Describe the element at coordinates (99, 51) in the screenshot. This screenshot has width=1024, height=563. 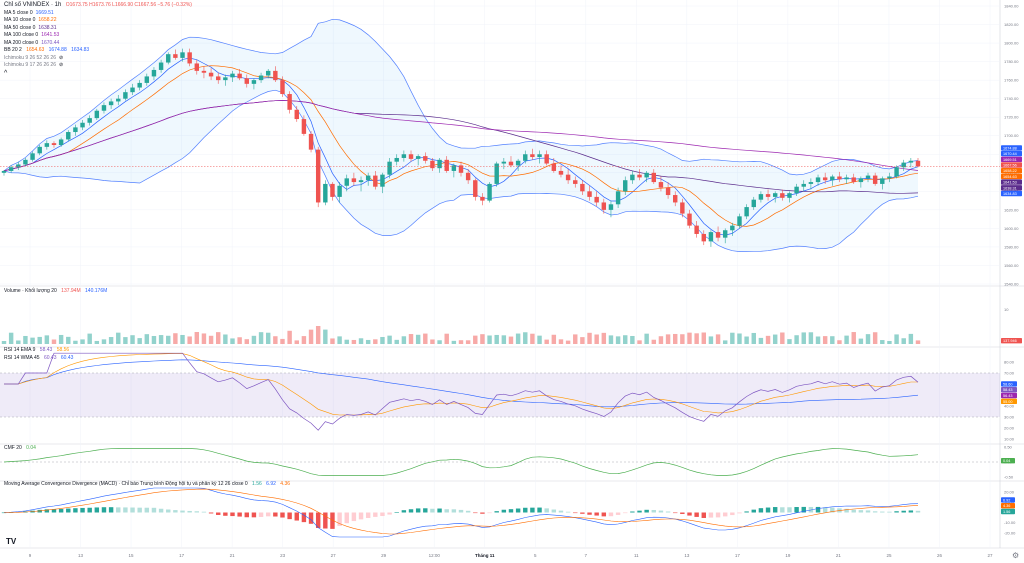
I see `bb-legend-row: BB 20 2 1654.63 1674.88 1634.83` at that location.